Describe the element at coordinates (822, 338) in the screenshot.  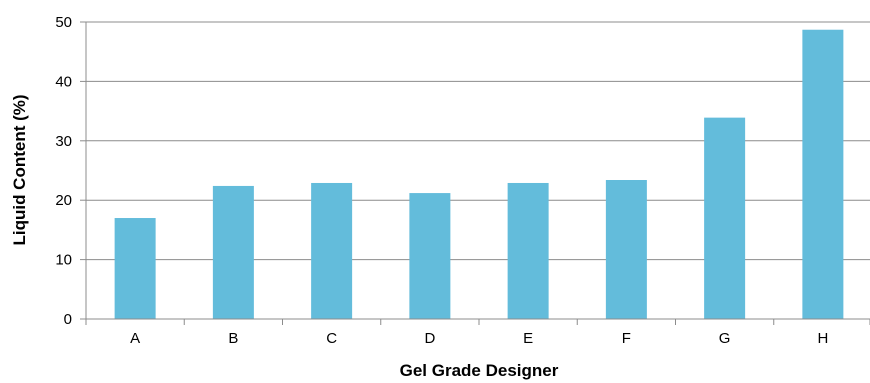
I see `x-tick-label: H` at that location.